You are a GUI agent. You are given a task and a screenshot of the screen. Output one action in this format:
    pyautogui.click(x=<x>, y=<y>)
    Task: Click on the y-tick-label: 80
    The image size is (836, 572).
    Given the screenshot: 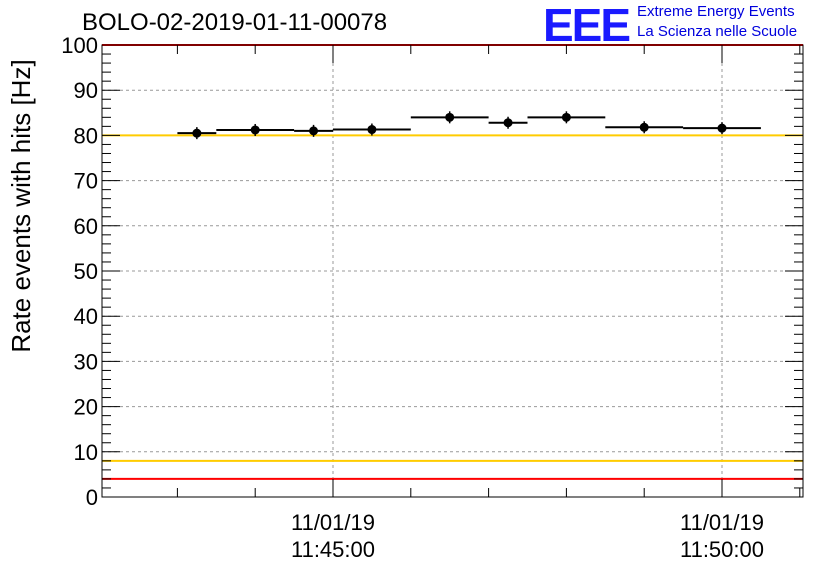 What is the action you would take?
    pyautogui.click(x=86, y=135)
    